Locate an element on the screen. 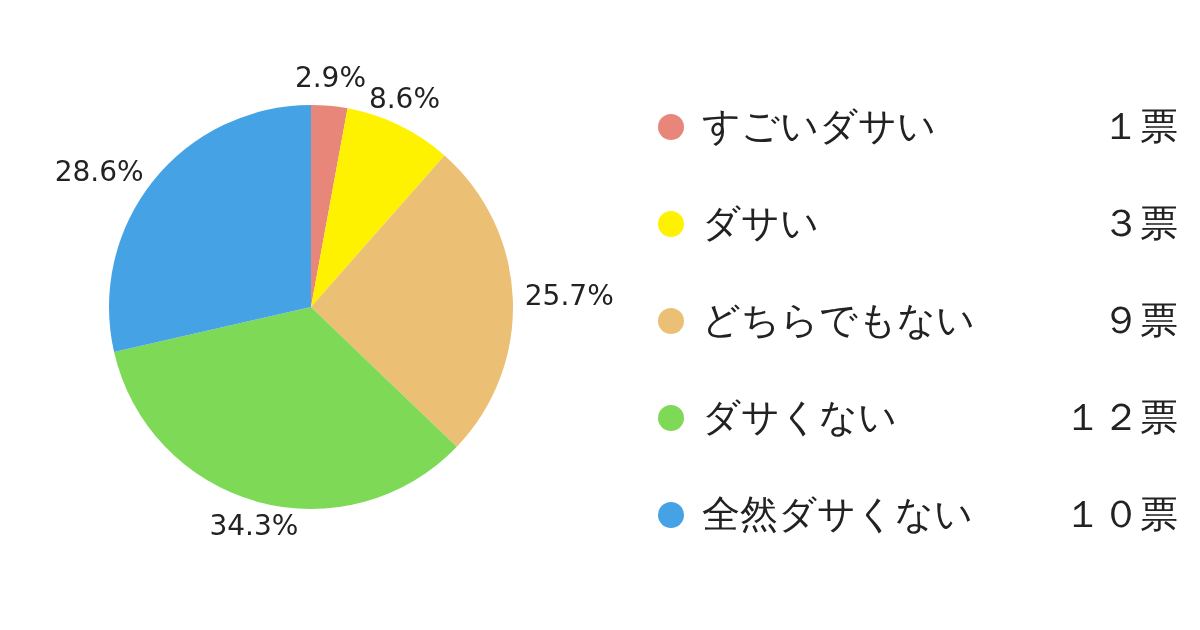  legend-label: すごいダサい is located at coordinates (819, 126).